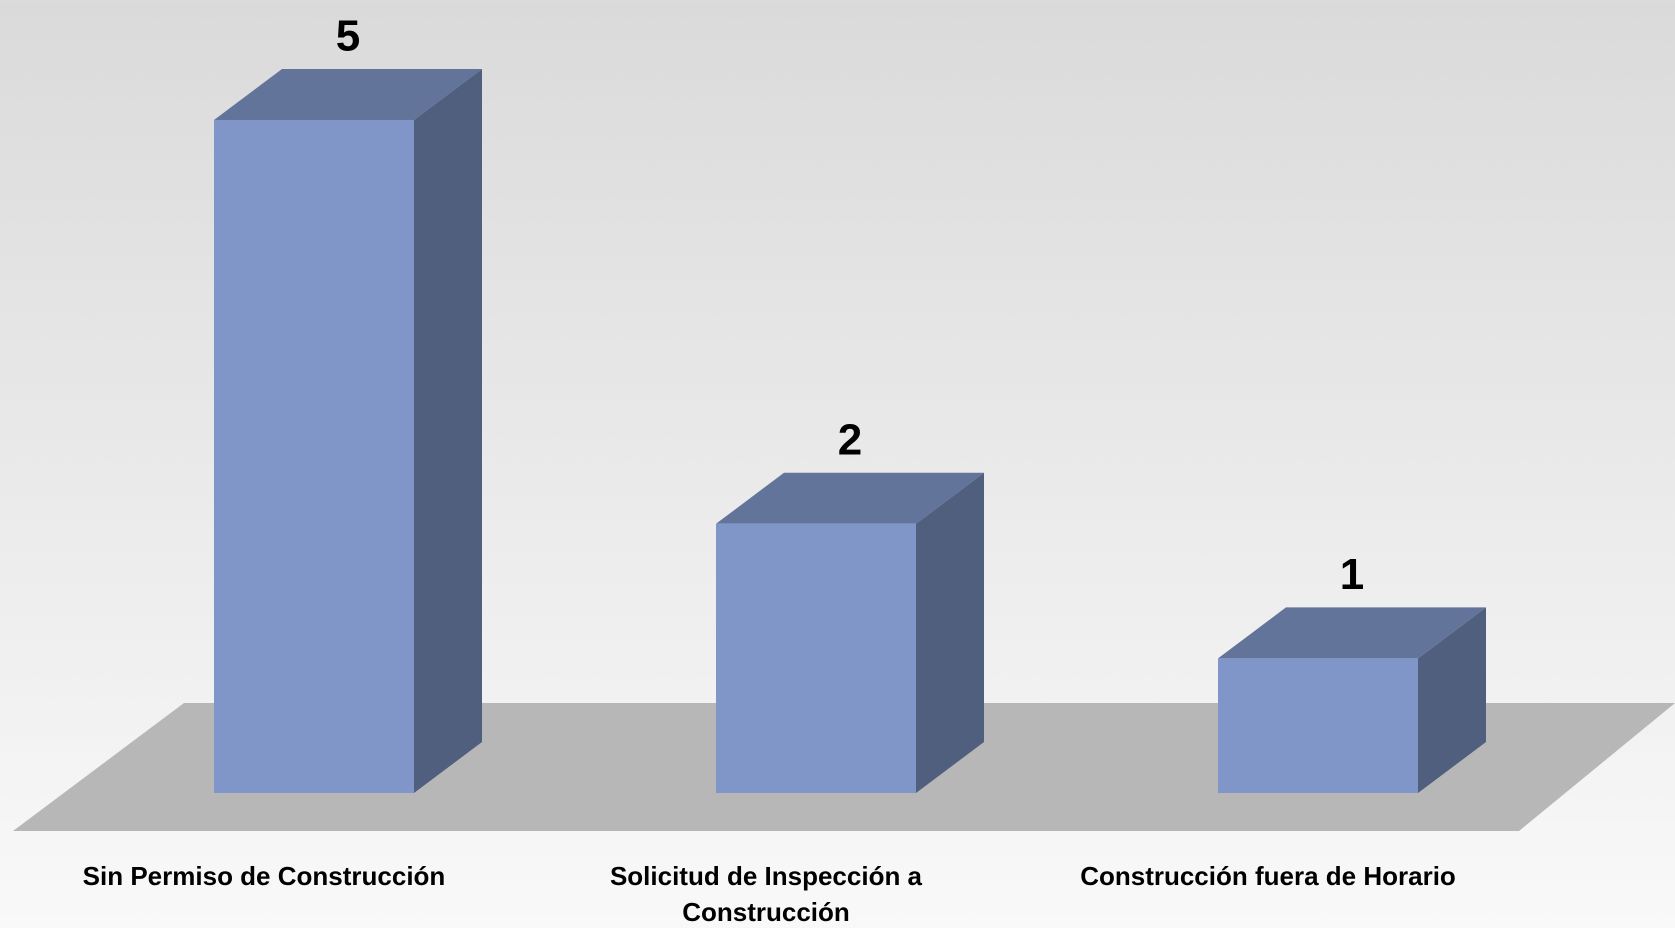  What do you see at coordinates (1268, 876) in the screenshot?
I see `category-label: Construcción fuera de Horario` at bounding box center [1268, 876].